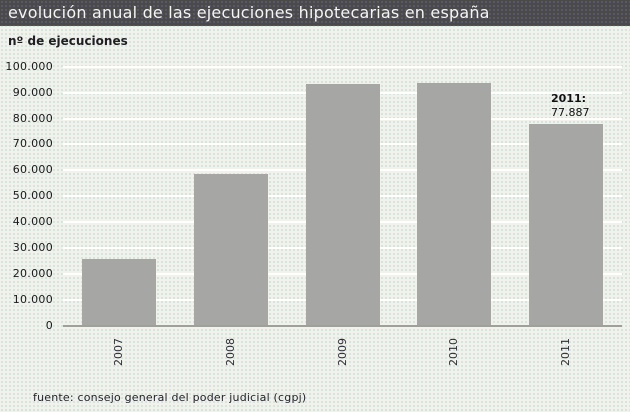 This screenshot has width=630, height=412. What do you see at coordinates (32, 92) in the screenshot?
I see `y-tick-label: 90.000` at bounding box center [32, 92].